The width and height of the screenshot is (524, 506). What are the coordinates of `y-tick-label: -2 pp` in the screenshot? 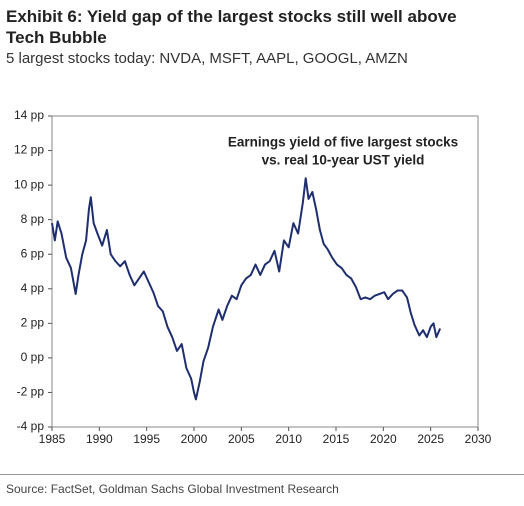 It's located at (31, 392).